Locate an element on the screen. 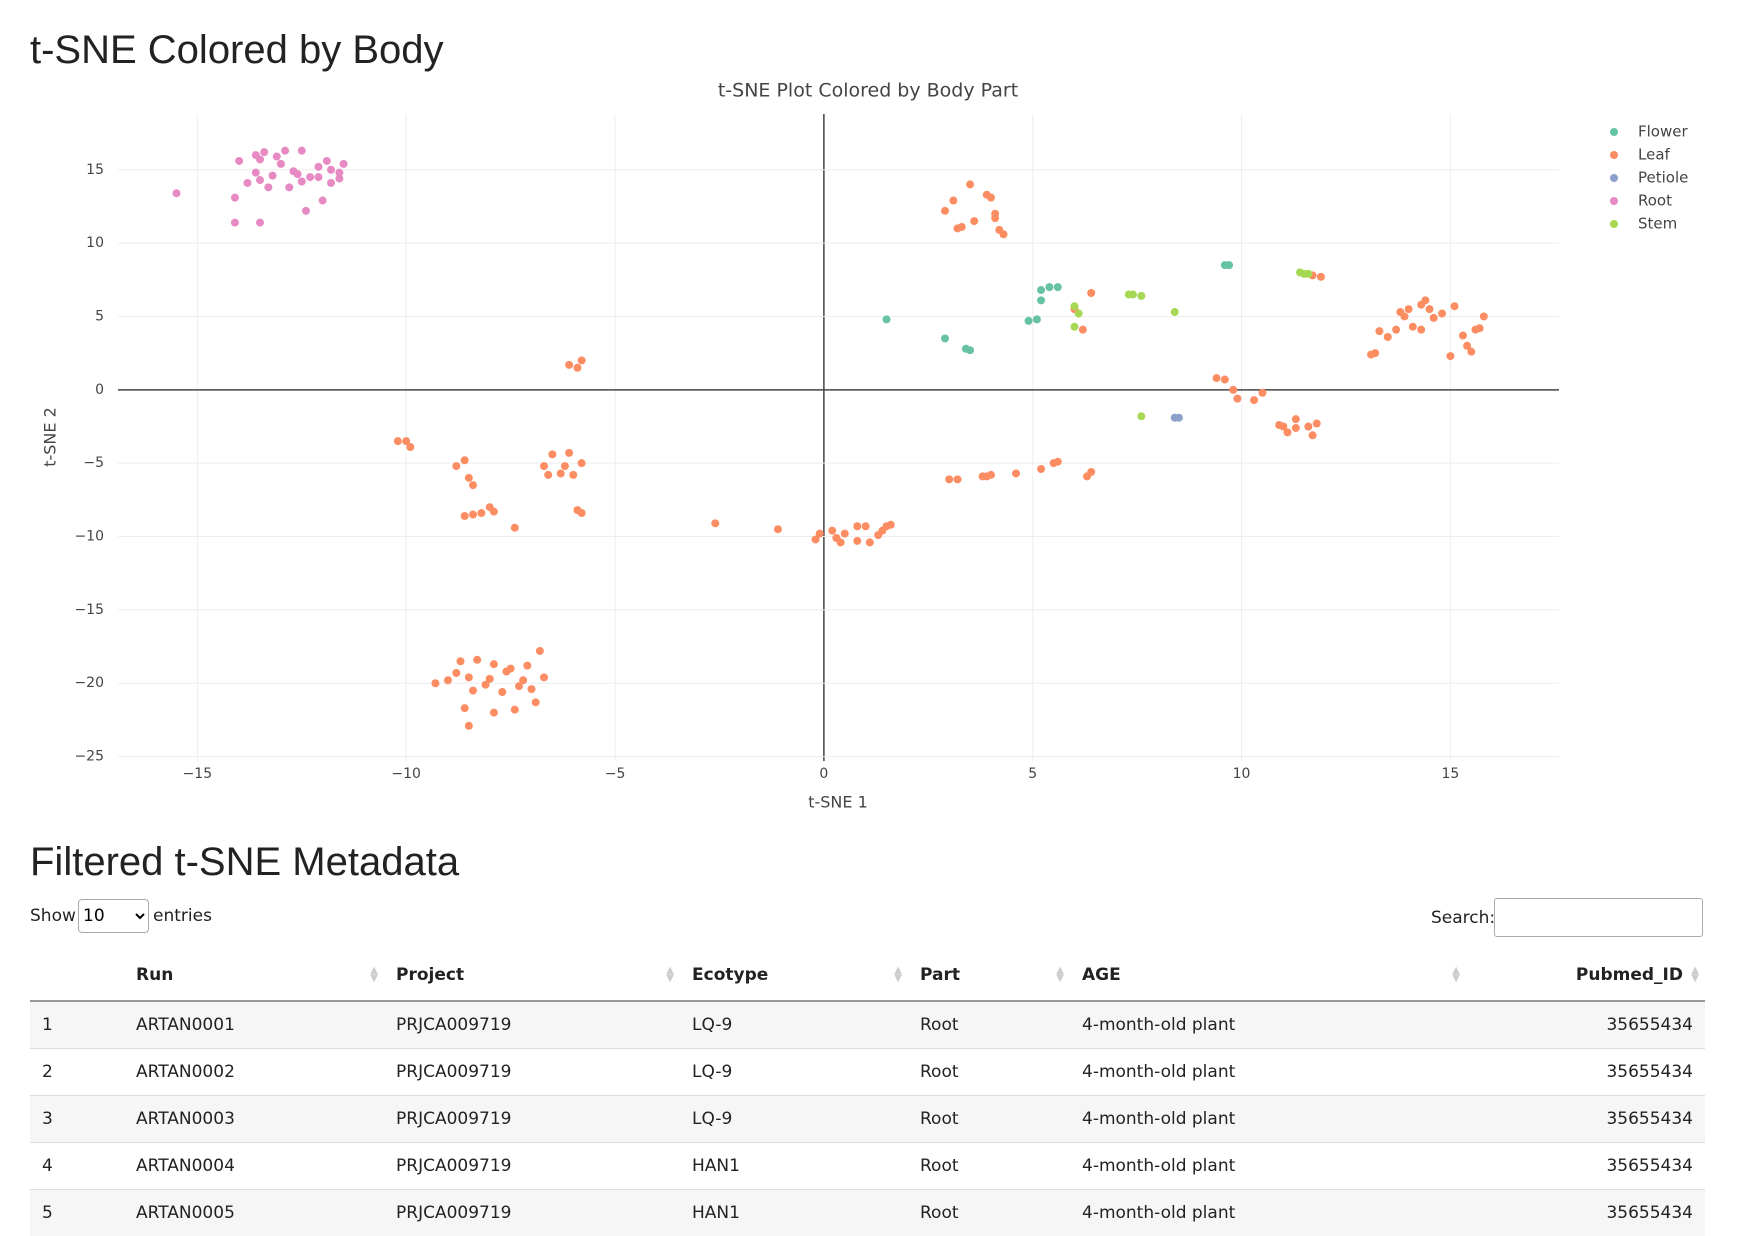 This screenshot has height=1236, width=1747. column-name: Pubmed_ID is located at coordinates (1629, 975).